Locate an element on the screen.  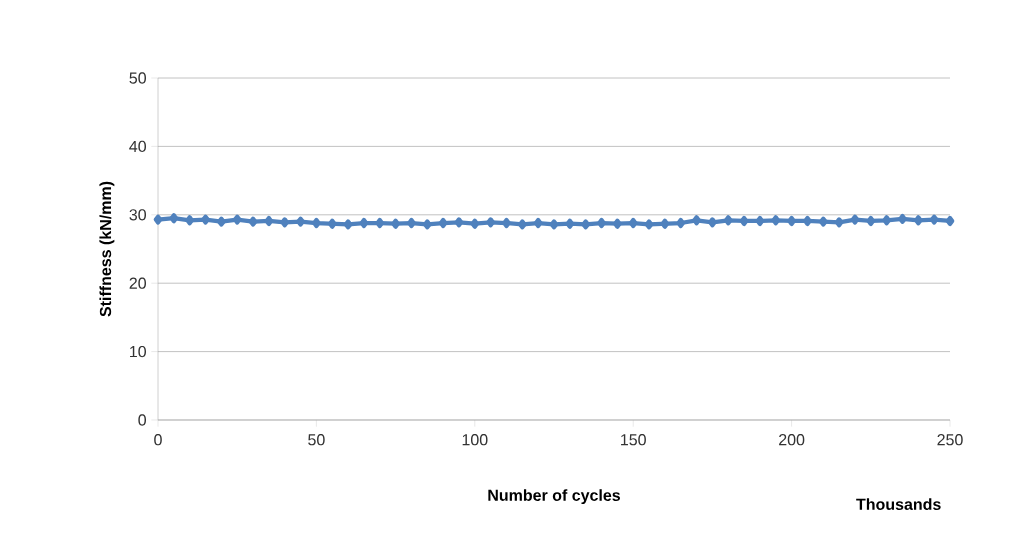
x-tick-label: 100 is located at coordinates (475, 440).